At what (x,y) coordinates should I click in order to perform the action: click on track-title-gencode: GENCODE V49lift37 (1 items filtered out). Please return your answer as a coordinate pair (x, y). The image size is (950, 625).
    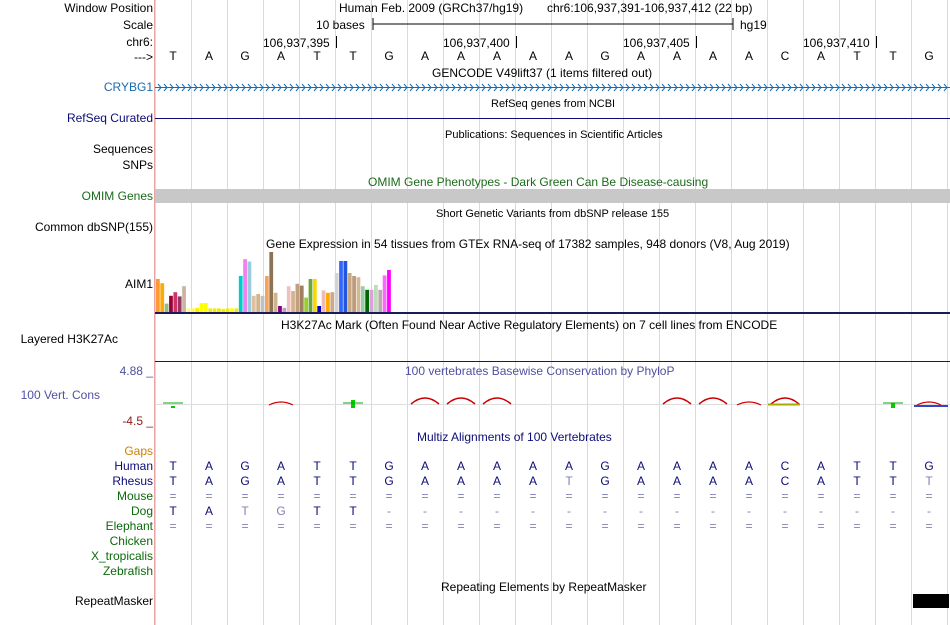
    Looking at the image, I should click on (542, 73).